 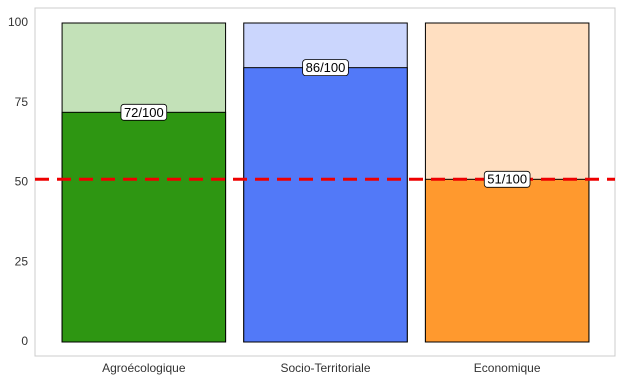 I want to click on y-tick-label: 100, so click(x=18, y=22).